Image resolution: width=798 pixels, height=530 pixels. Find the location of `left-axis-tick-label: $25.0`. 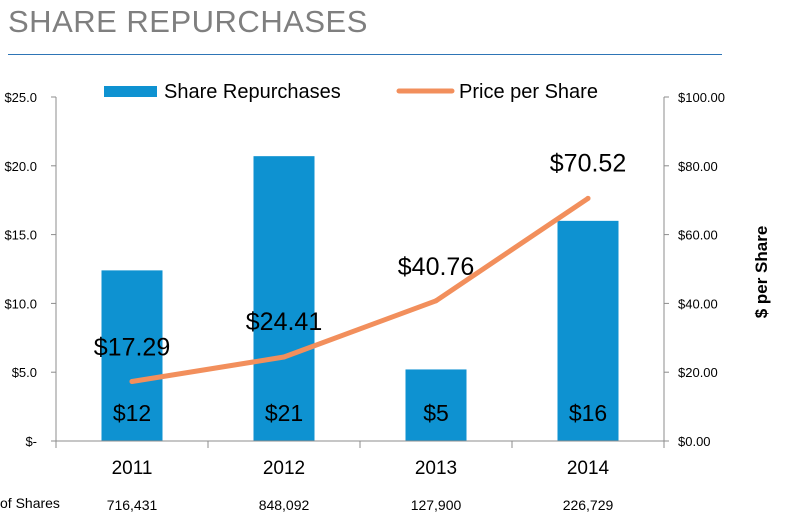

left-axis-tick-label: $25.0 is located at coordinates (20, 97).